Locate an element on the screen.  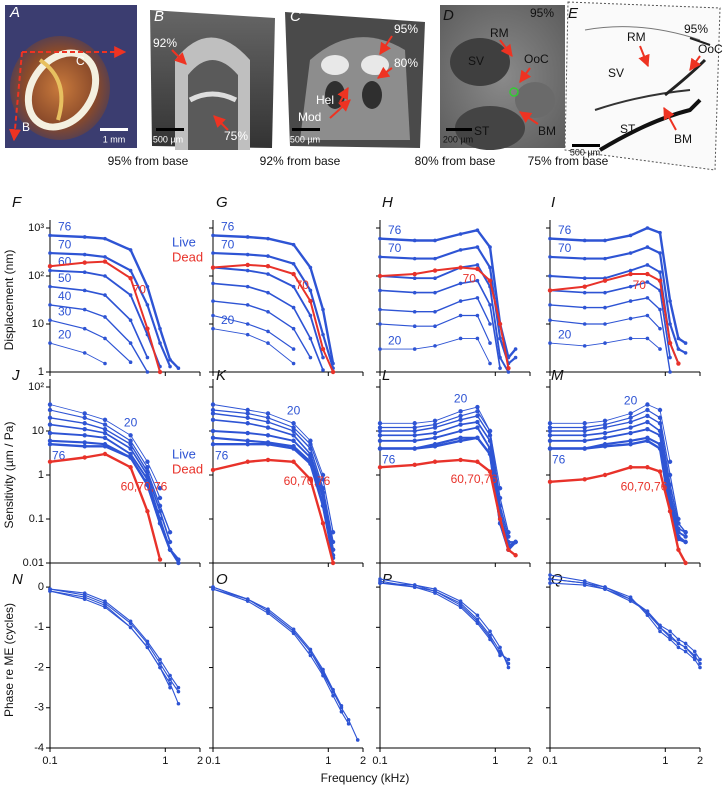
image-annotation: OoC is located at coordinates (536, 59).